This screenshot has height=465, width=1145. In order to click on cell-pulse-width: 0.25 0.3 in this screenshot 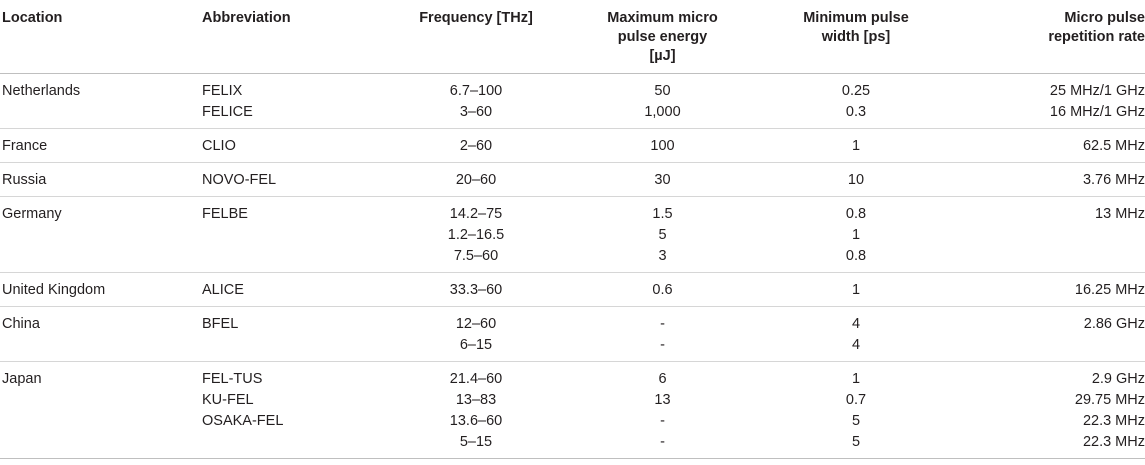, I will do `click(856, 101)`.